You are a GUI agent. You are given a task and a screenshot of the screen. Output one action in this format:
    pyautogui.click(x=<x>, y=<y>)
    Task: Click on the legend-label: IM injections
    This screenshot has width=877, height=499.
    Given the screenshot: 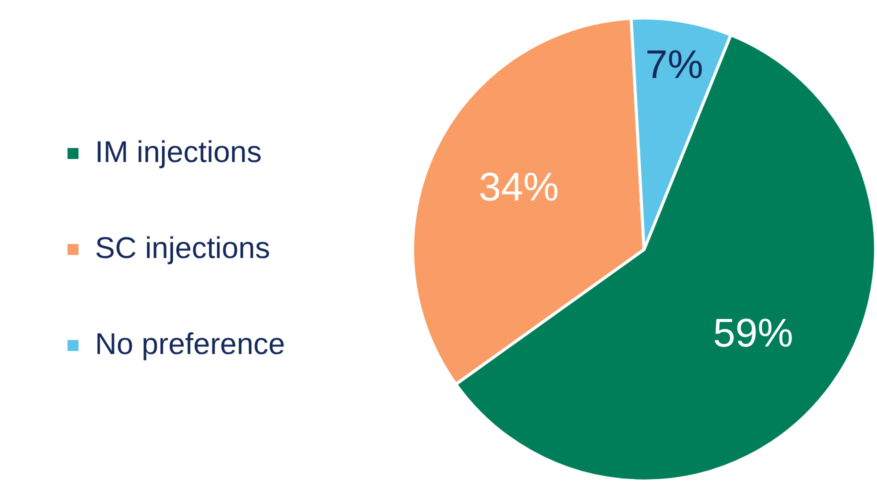 What is the action you would take?
    pyautogui.click(x=178, y=152)
    